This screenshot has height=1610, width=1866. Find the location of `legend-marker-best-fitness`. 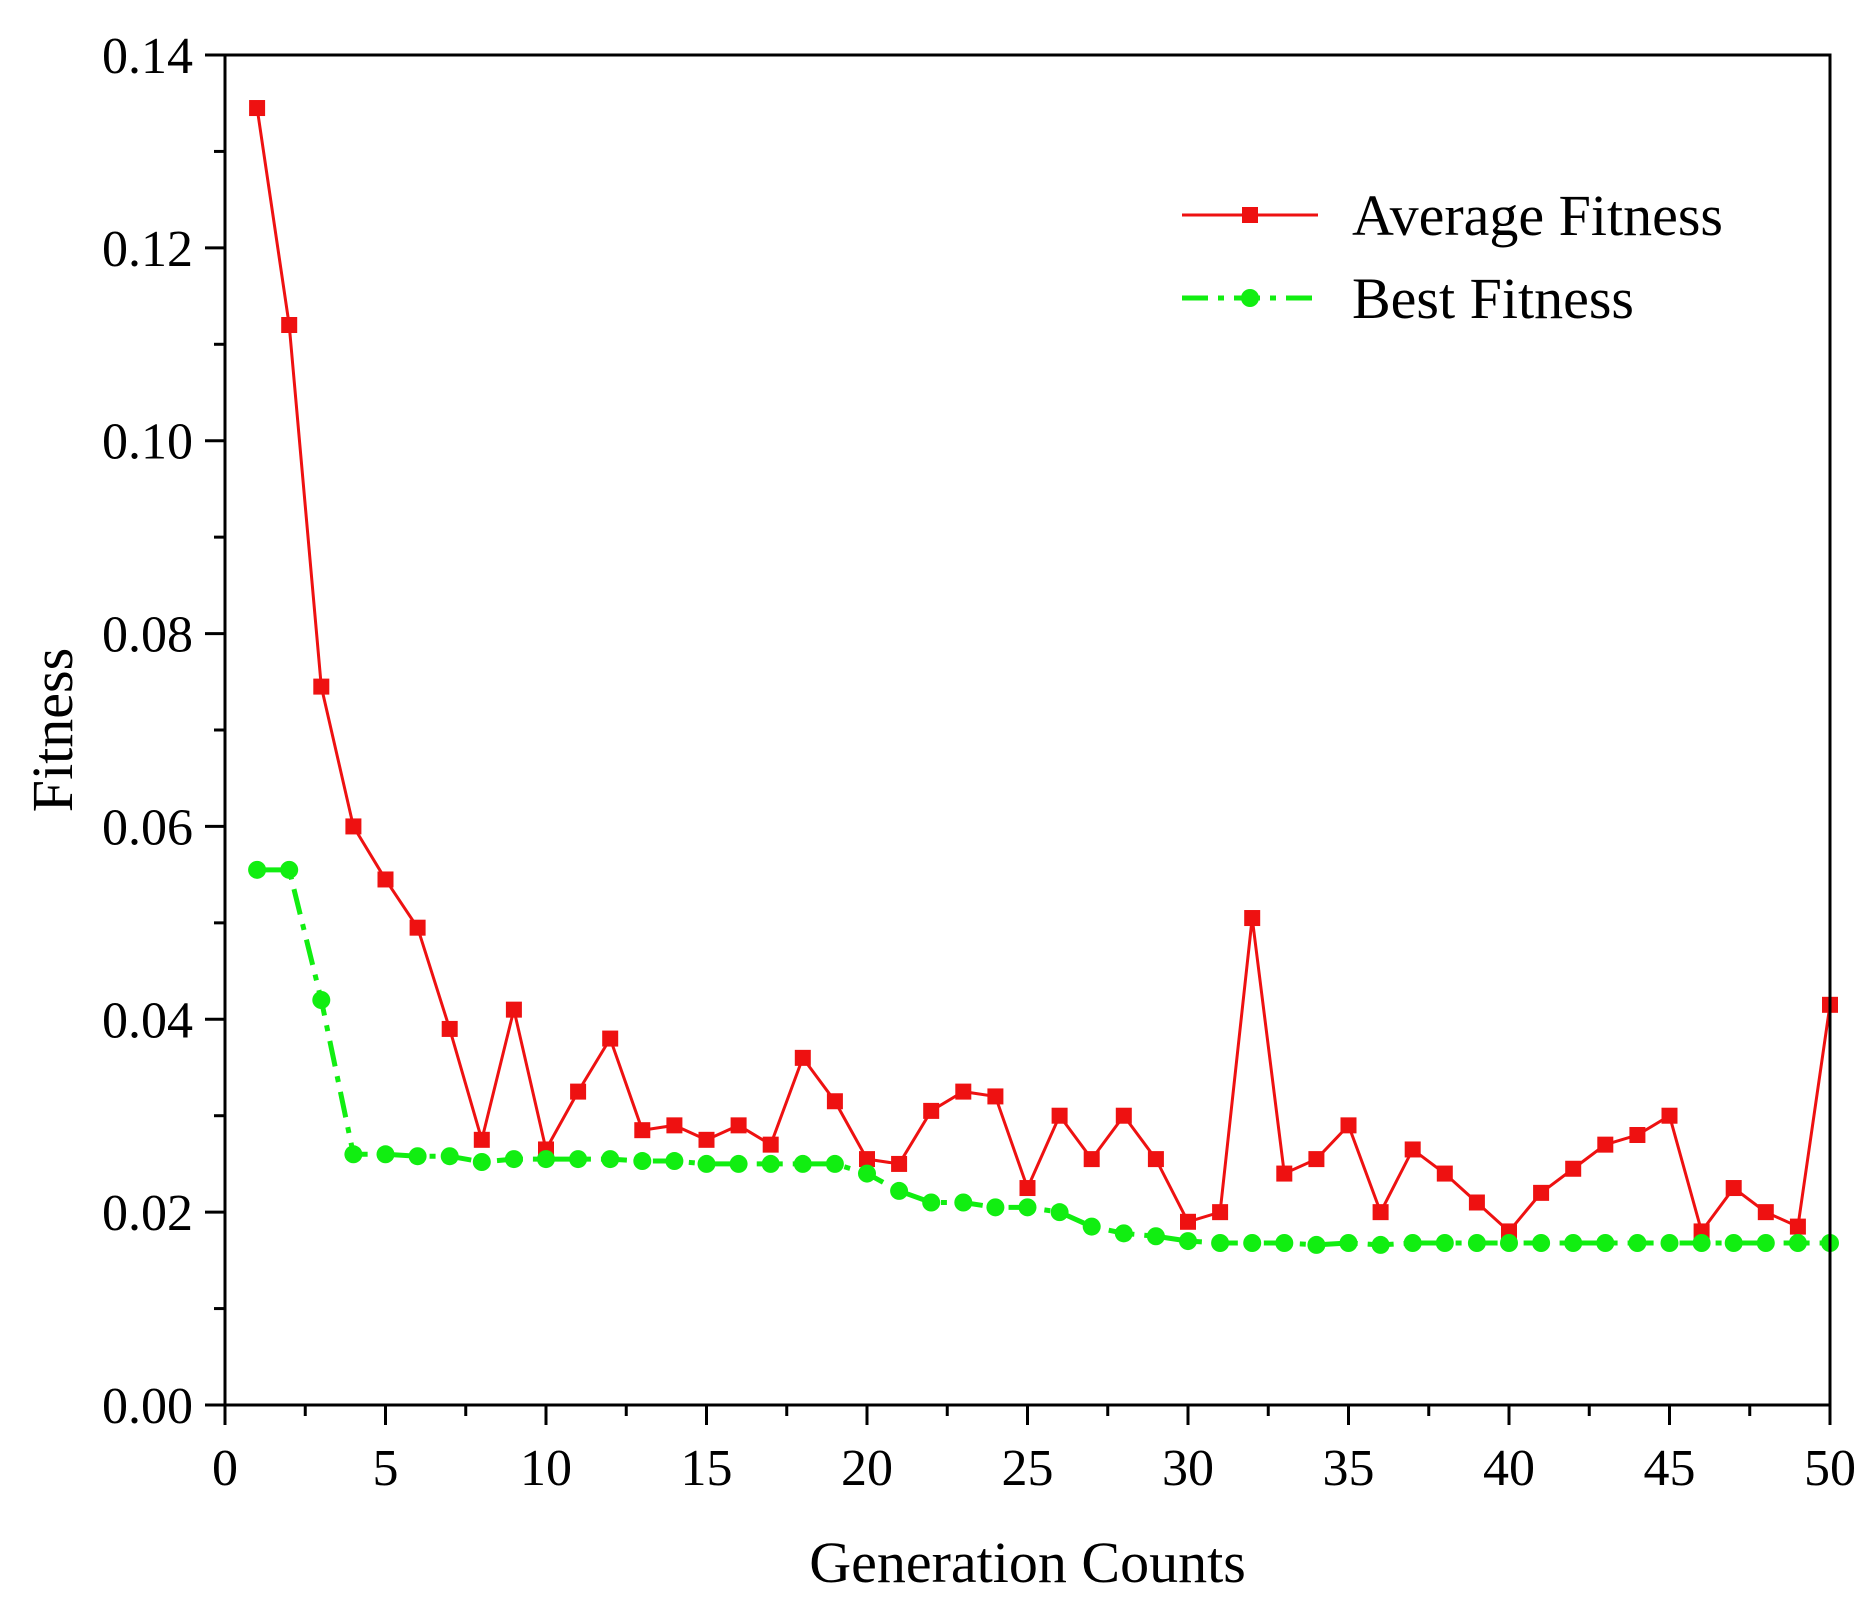

legend-marker-best-fitness is located at coordinates (1250, 298).